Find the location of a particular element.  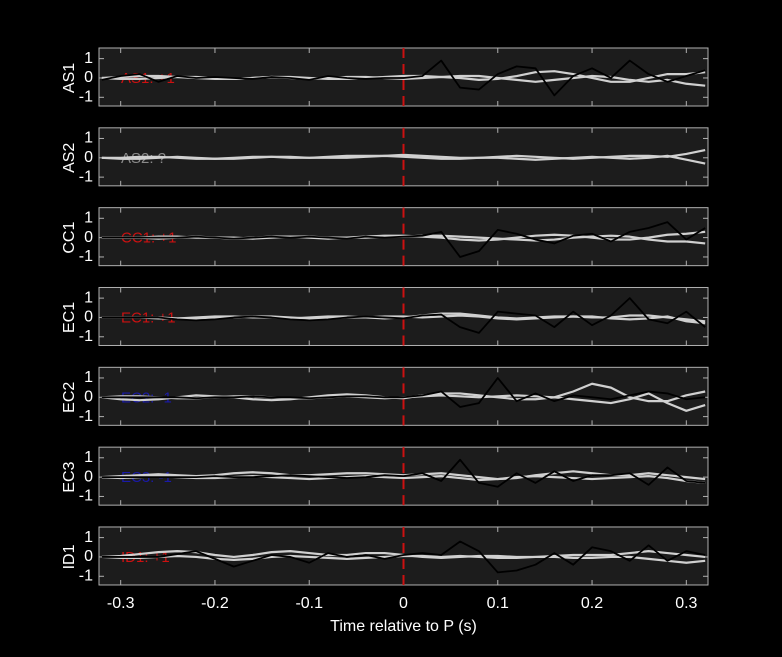

x-axis-label: Time relative to P (s) is located at coordinates (403, 626).